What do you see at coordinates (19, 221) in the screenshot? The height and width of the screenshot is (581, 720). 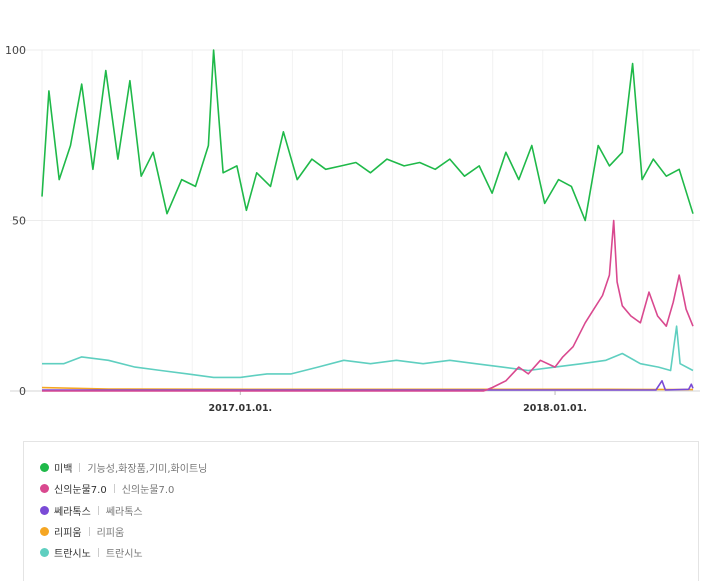 I see `y-tick-label: 50` at bounding box center [19, 221].